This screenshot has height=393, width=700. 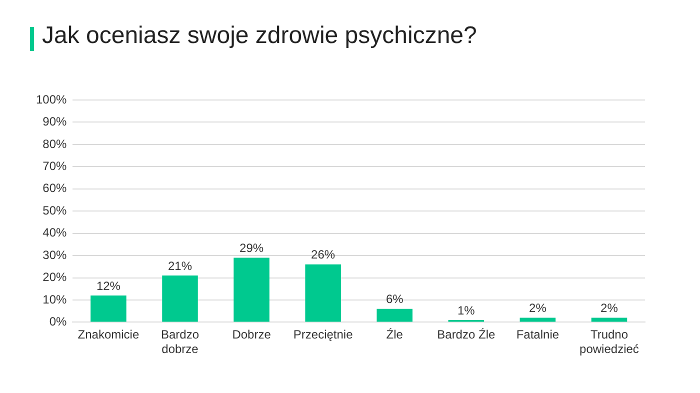 I want to click on y-tick-label: 100%, so click(x=52, y=99).